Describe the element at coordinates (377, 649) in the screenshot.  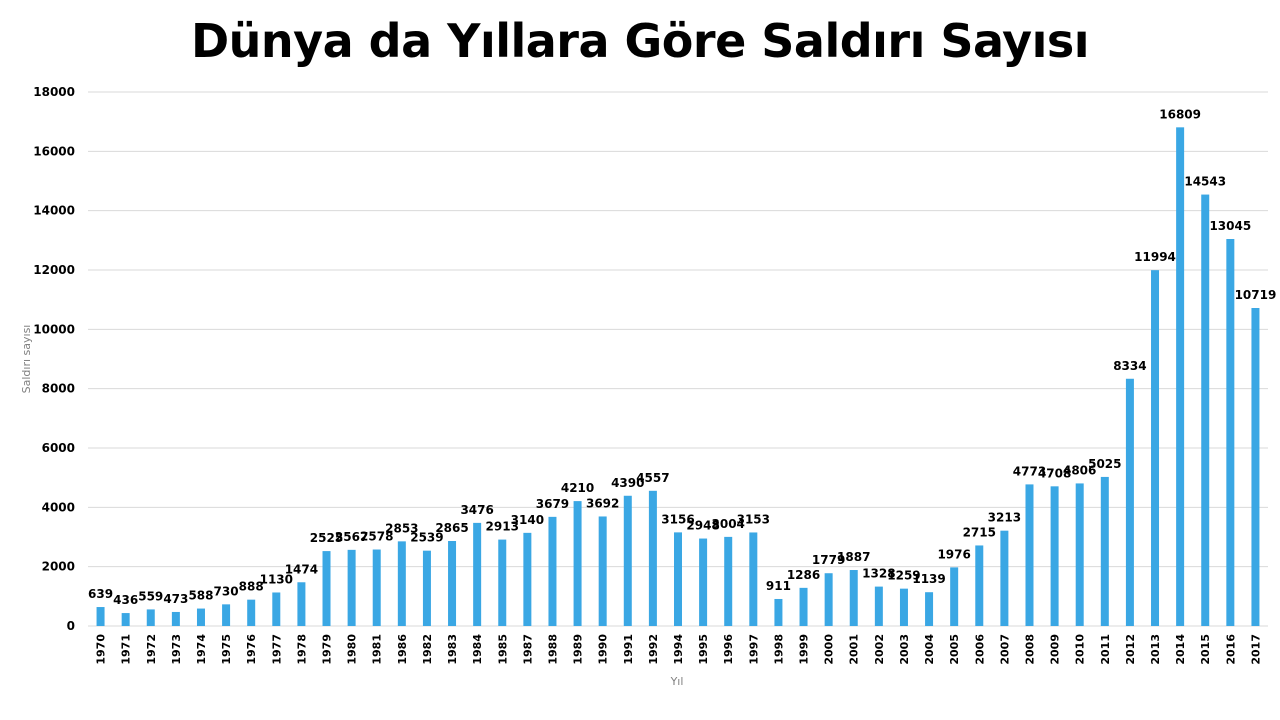
I see `x-tick-label: 1981` at that location.